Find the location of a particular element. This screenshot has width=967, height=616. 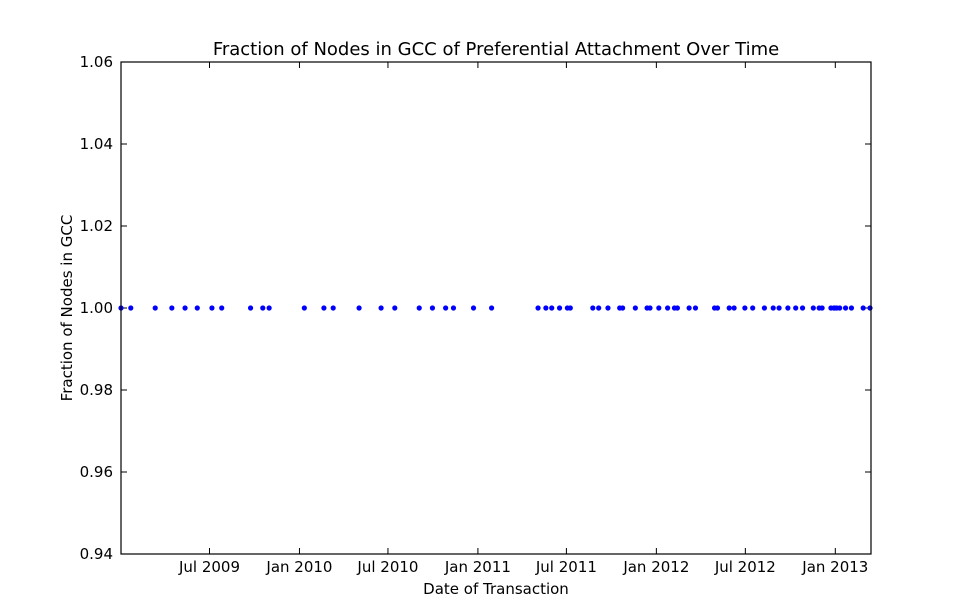

y-tick-label: 0.96 is located at coordinates (96, 472).